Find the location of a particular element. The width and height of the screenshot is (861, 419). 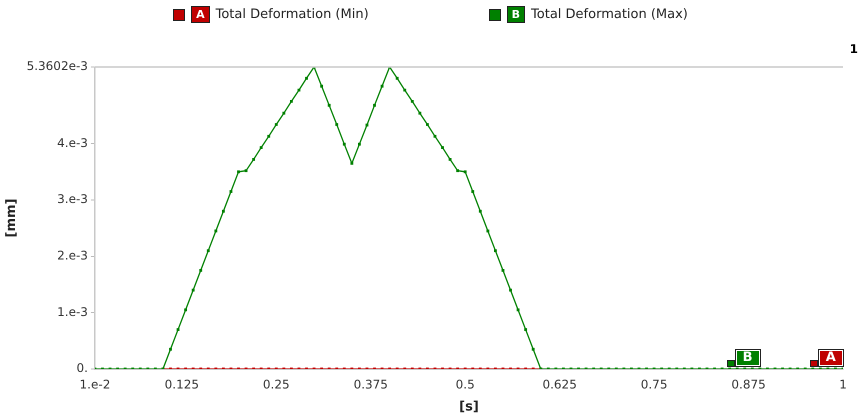

x-tick-label: 0.75 is located at coordinates (654, 384).